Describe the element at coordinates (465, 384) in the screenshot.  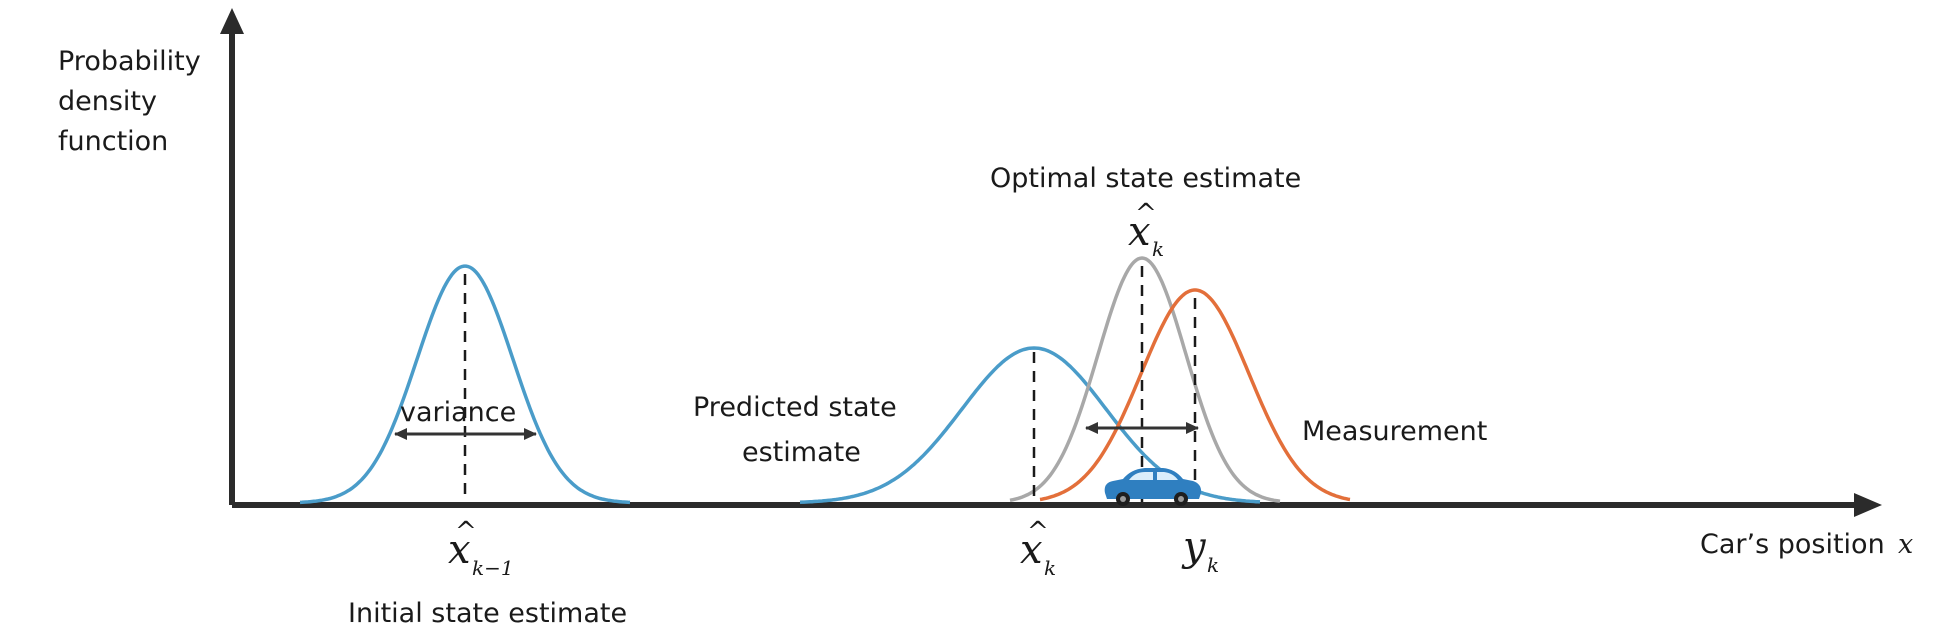
I see `initial-estimate-curve` at that location.